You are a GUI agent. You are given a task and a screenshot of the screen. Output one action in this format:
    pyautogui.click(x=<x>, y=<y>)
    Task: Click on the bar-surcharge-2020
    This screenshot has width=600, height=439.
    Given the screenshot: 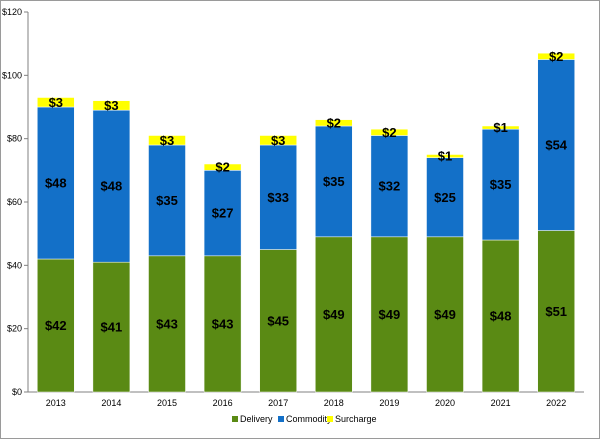 What is the action you would take?
    pyautogui.click(x=445, y=156)
    